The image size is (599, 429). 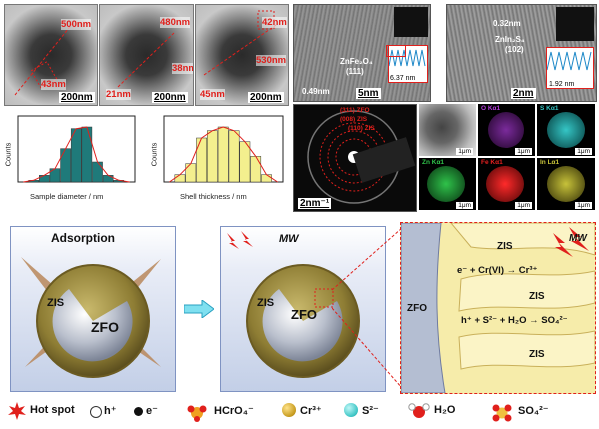 What do you see at coordinates (223, 154) in the screenshot?
I see `gaussian-fit-curve` at bounding box center [223, 154].